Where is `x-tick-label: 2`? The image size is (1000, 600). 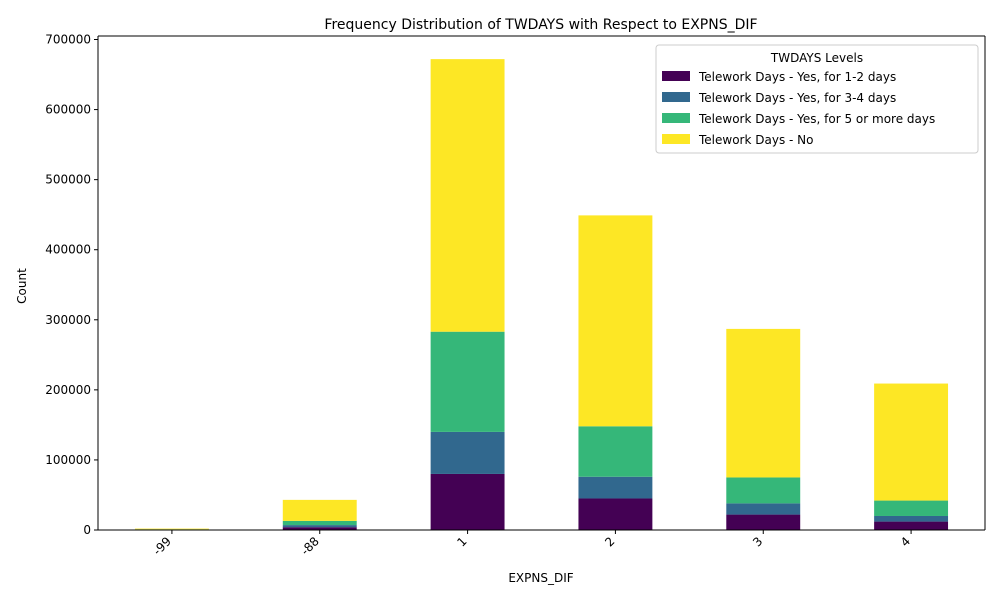
x-tick-label: 2 is located at coordinates (609, 541).